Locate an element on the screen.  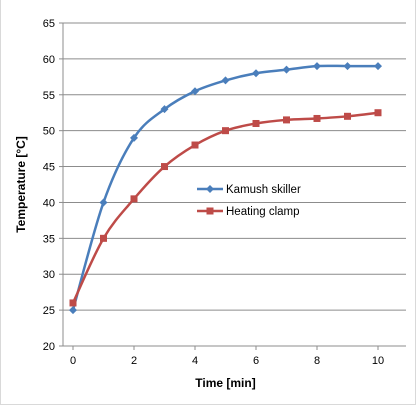
y-tick-label: 20 is located at coordinates (49, 347).